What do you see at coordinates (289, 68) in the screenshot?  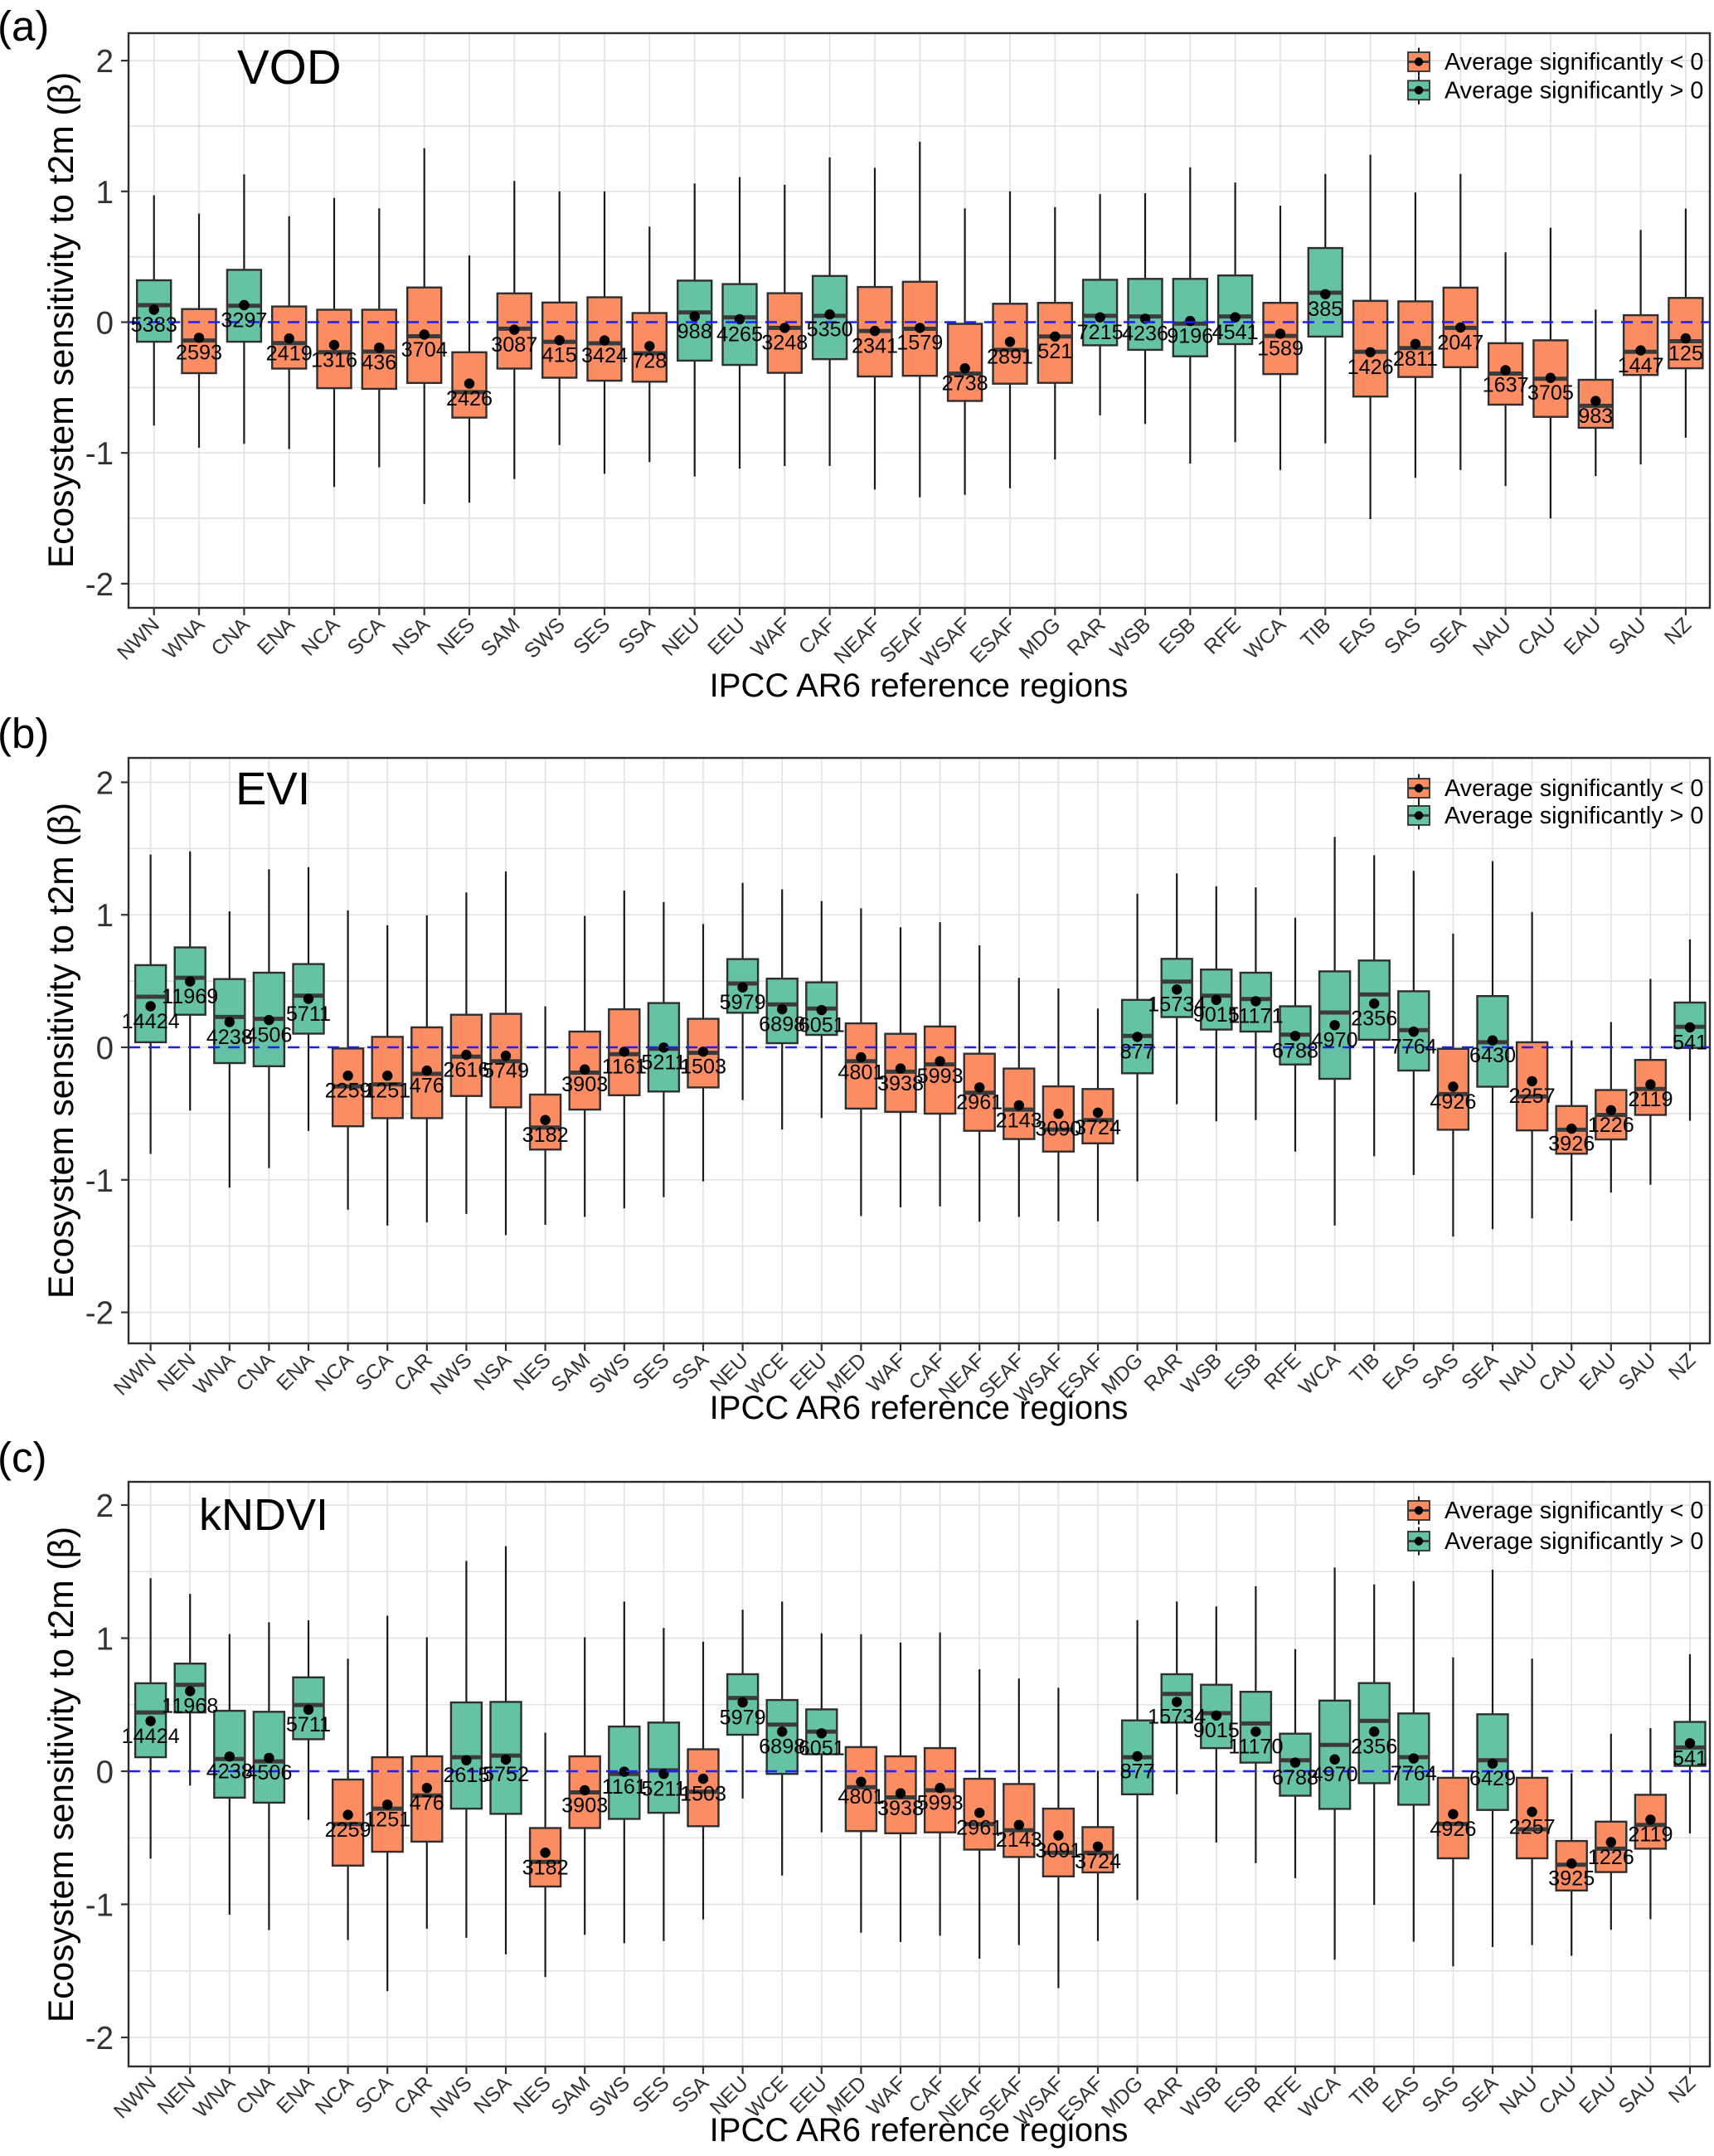 I see `svg-text: VOD` at bounding box center [289, 68].